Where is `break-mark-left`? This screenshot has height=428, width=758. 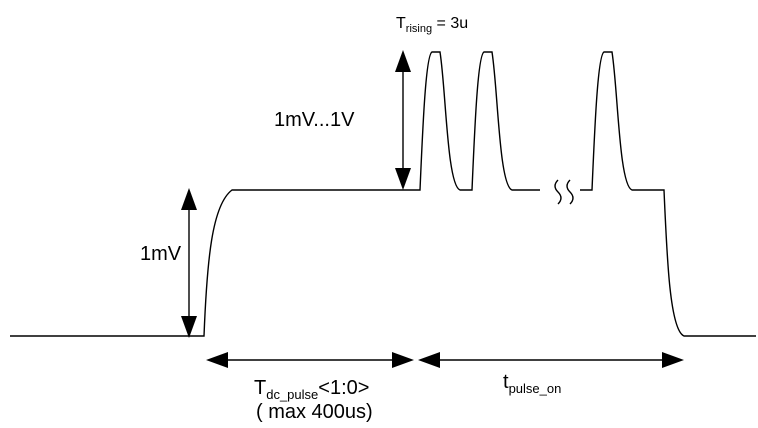 break-mark-left is located at coordinates (558, 192).